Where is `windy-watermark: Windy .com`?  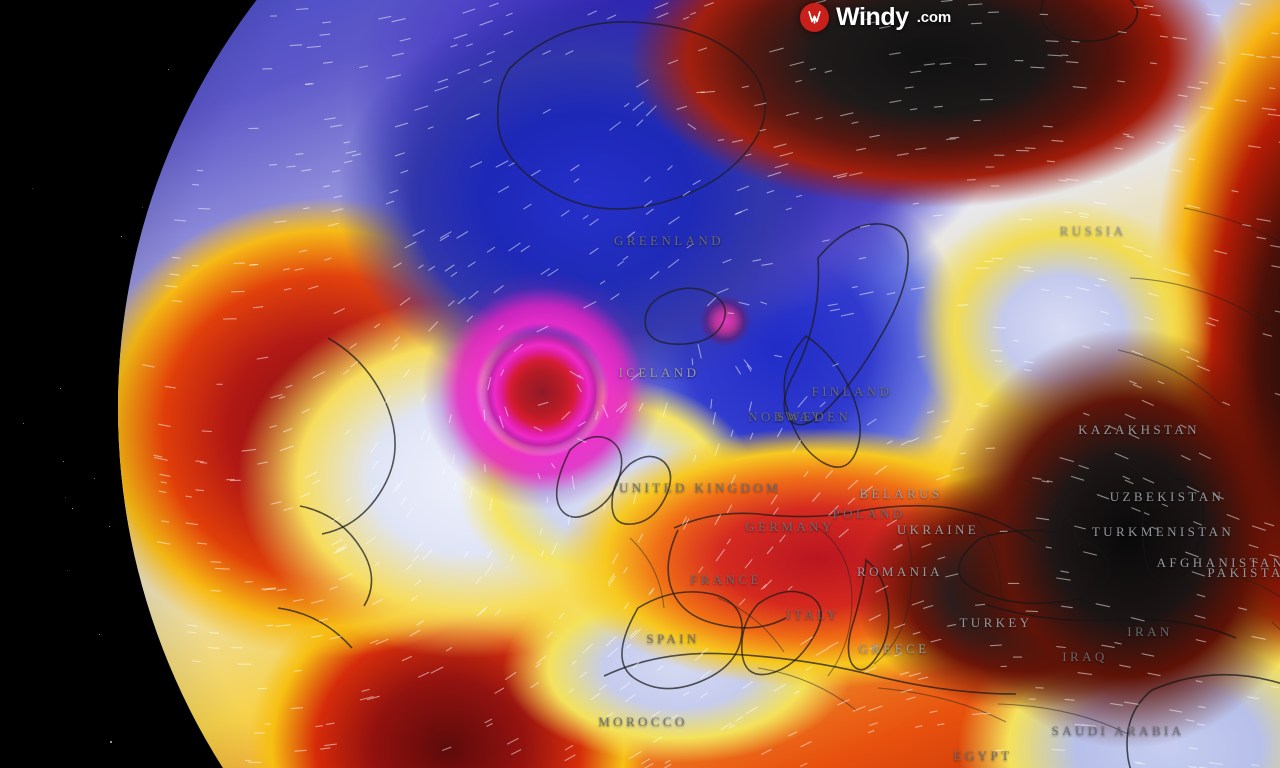
windy-watermark: Windy .com is located at coordinates (875, 17).